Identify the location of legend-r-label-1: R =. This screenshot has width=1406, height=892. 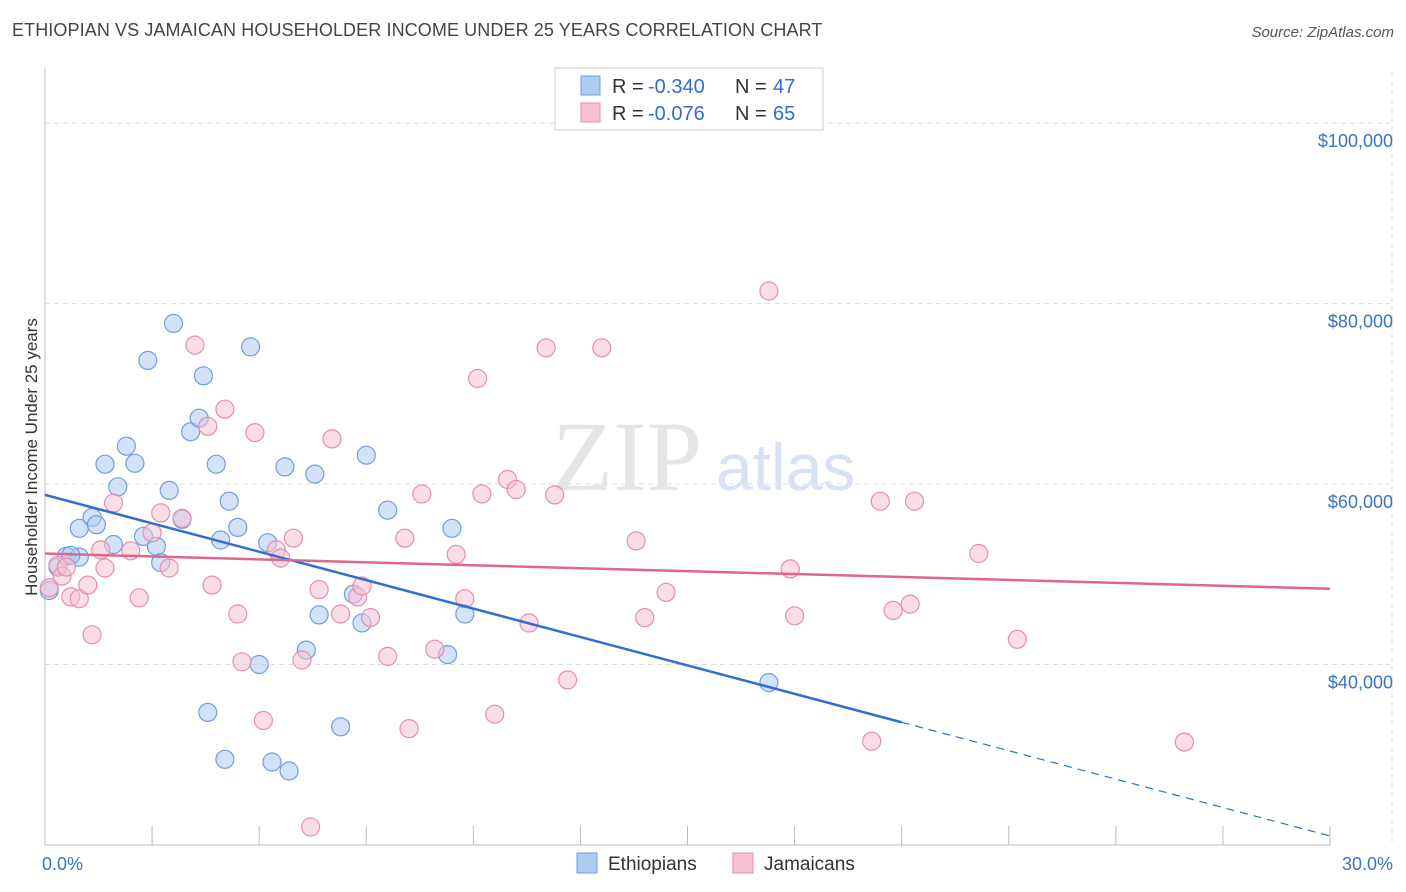
(628, 87).